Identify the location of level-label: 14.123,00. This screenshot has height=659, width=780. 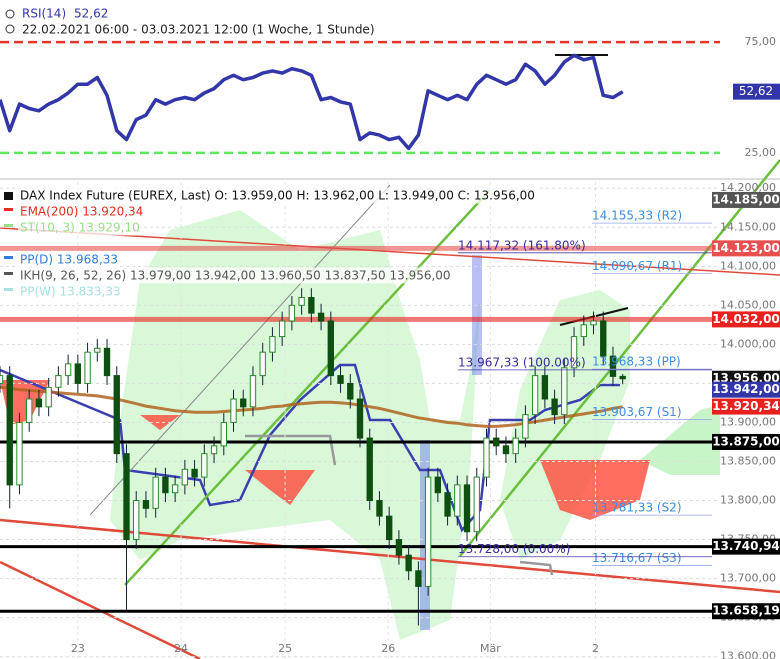
(746, 248).